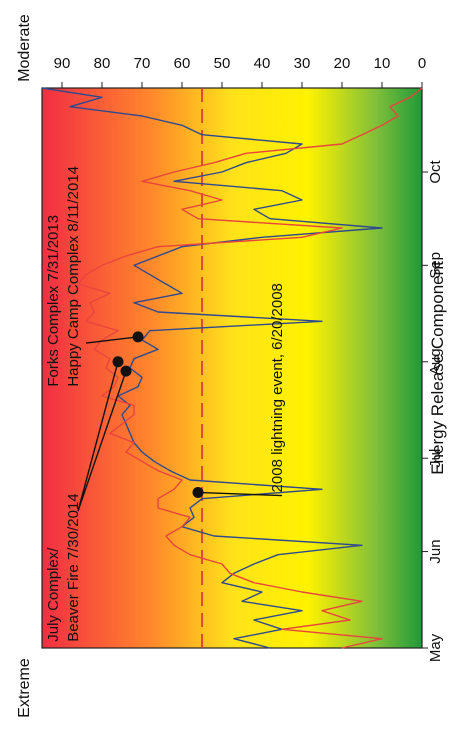  Describe the element at coordinates (24, 688) in the screenshot. I see `extreme-label: Extreme` at that location.